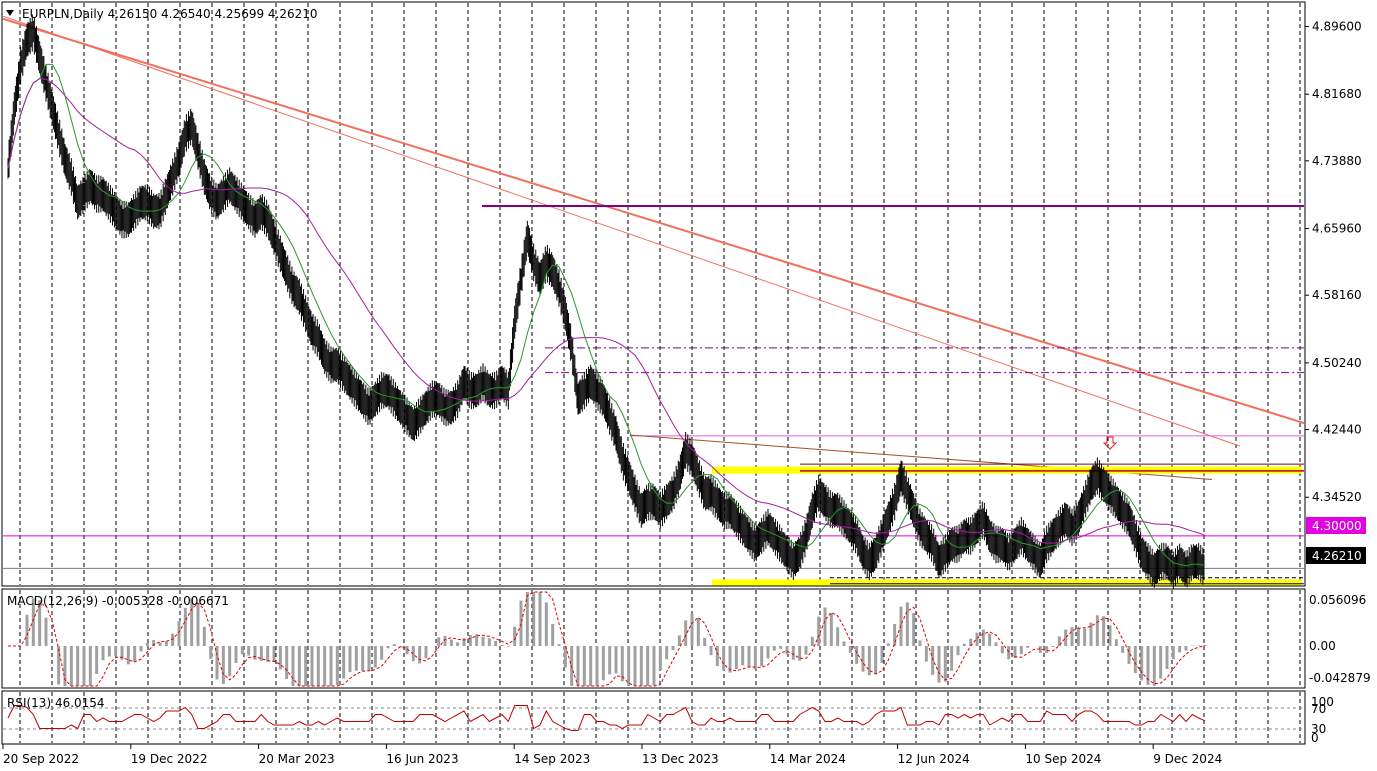 This screenshot has height=771, width=1377. What do you see at coordinates (1007, 470) in the screenshot?
I see `resistance-zone` at bounding box center [1007, 470].